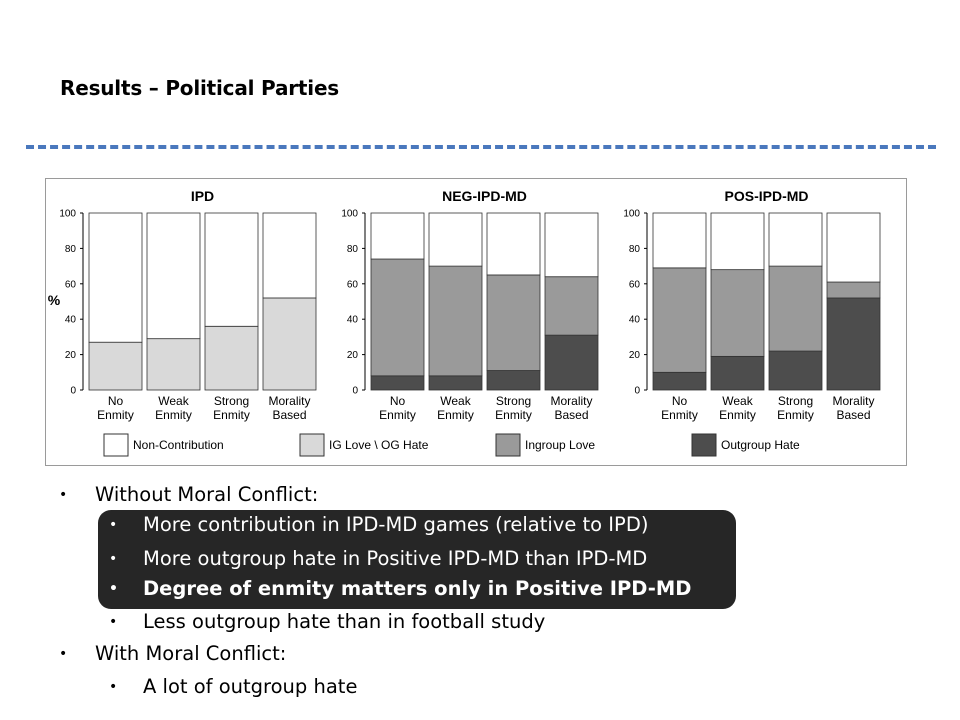 The height and width of the screenshot is (720, 960). Describe the element at coordinates (178, 445) in the screenshot. I see `legend-label: Non-Contribution` at that location.